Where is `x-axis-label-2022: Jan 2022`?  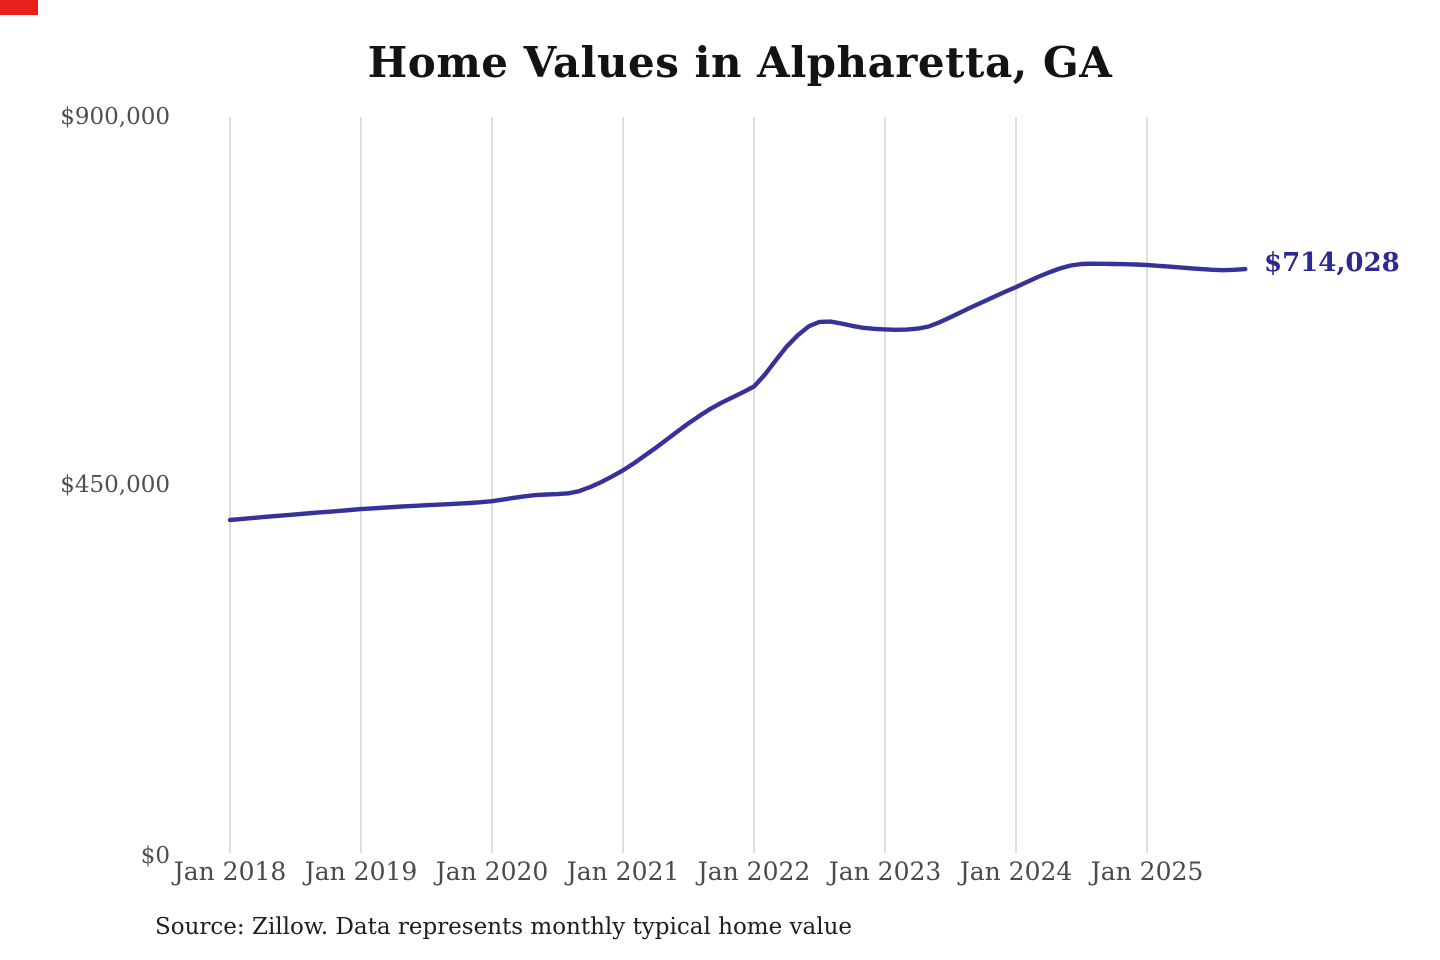 x-axis-label-2022: Jan 2022 is located at coordinates (754, 871).